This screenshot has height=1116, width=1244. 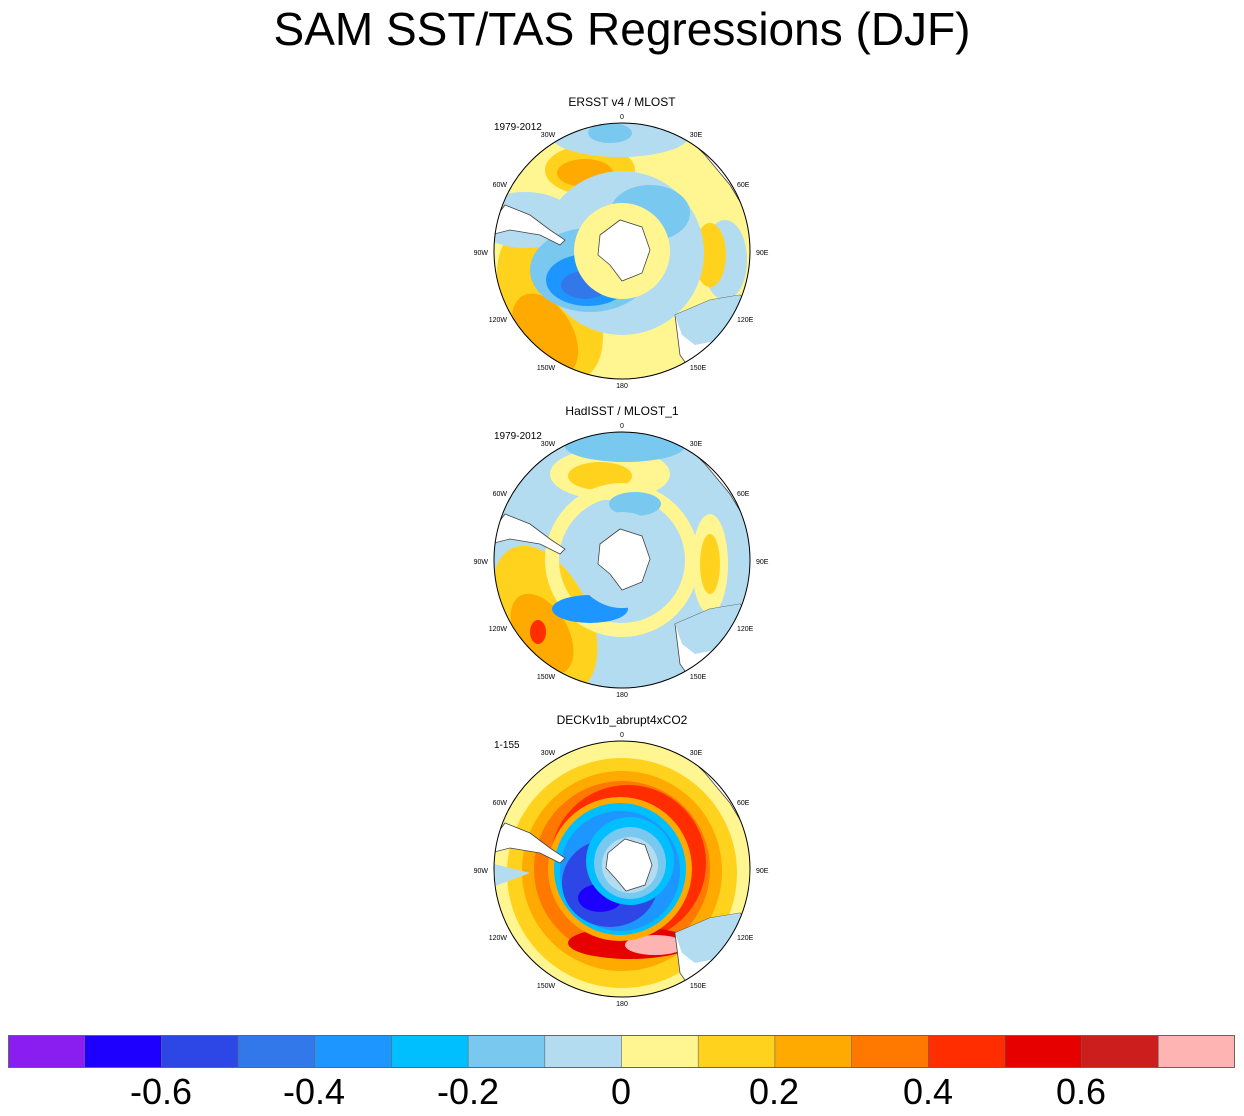 What do you see at coordinates (1081, 1091) in the screenshot?
I see `colorbar-tick-label: 0.6` at bounding box center [1081, 1091].